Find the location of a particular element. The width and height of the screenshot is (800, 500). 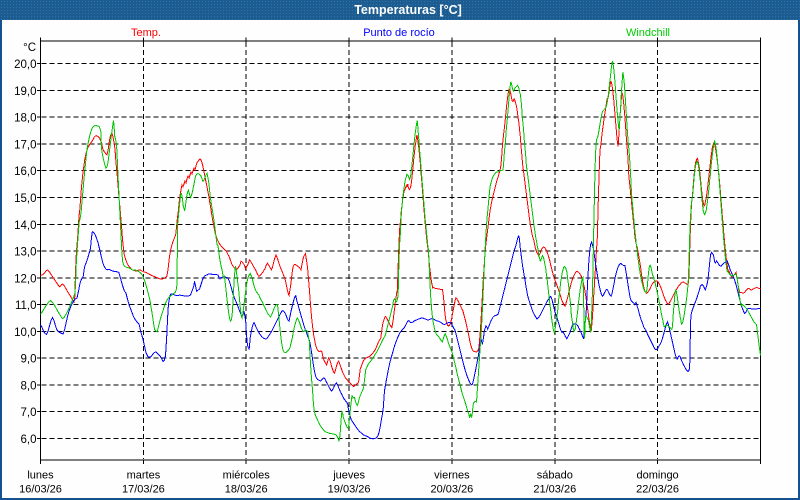

svg-text: 16,0 is located at coordinates (25, 172).